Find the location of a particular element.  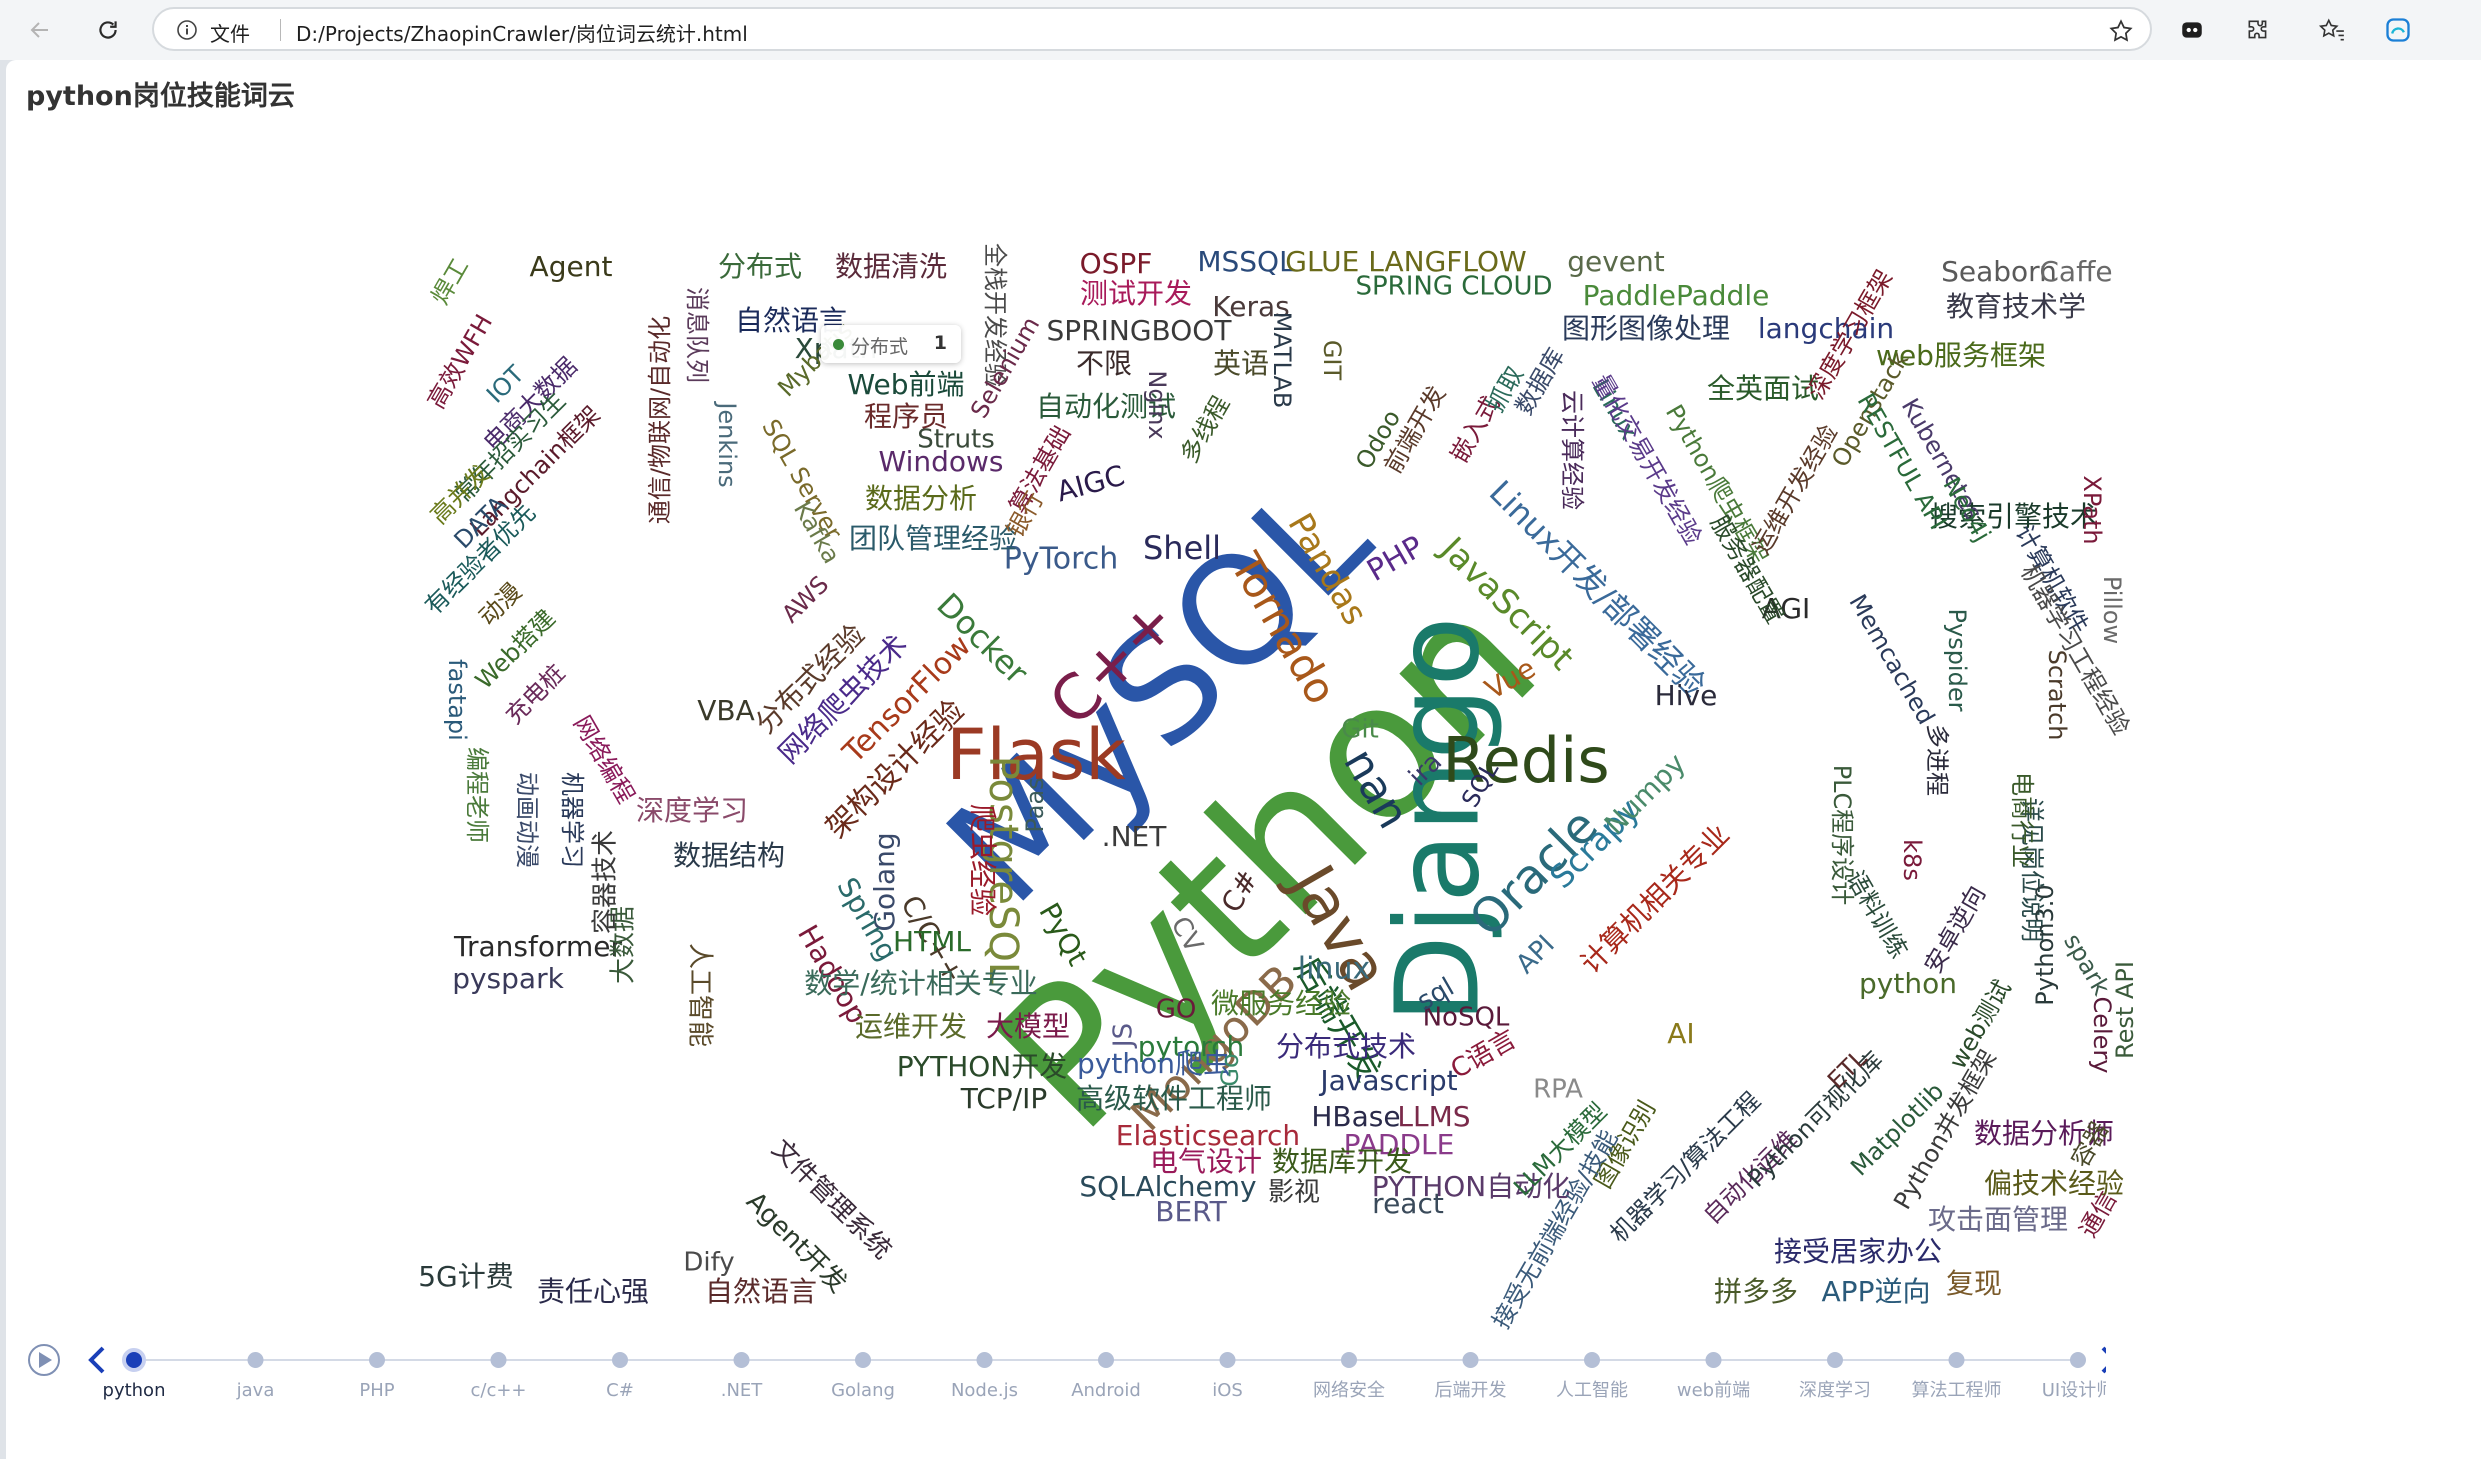

word-cloud-word: .NET is located at coordinates (1135, 836).